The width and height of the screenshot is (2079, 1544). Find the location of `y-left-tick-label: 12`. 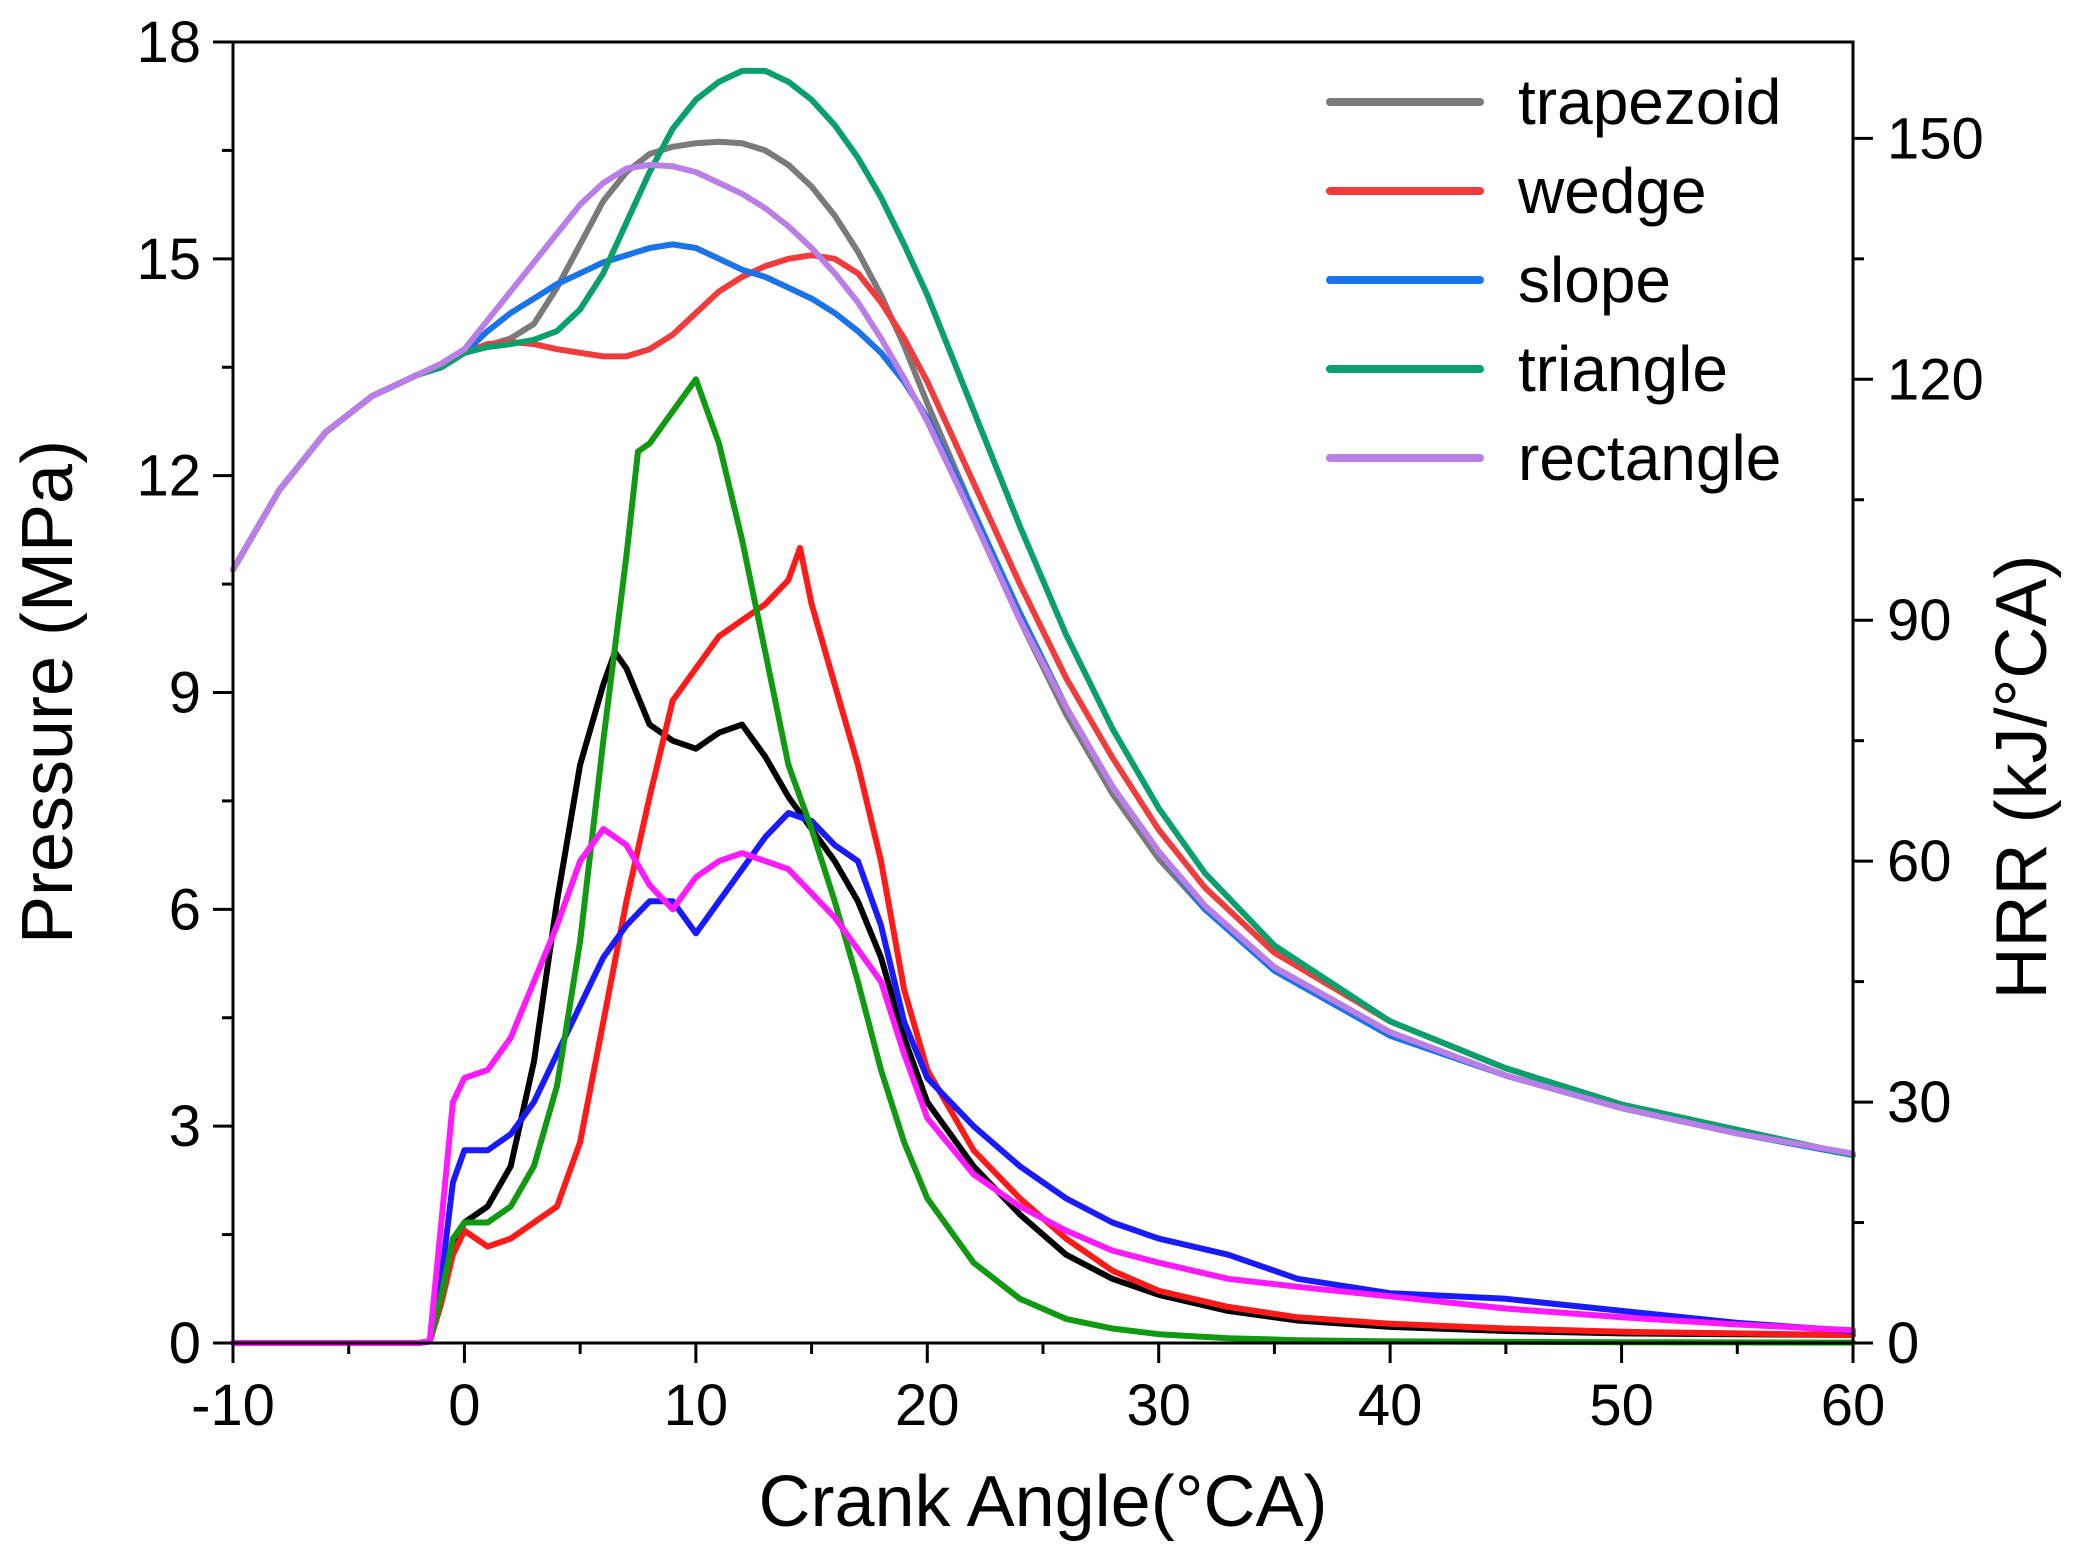

y-left-tick-label: 12 is located at coordinates (168, 476).